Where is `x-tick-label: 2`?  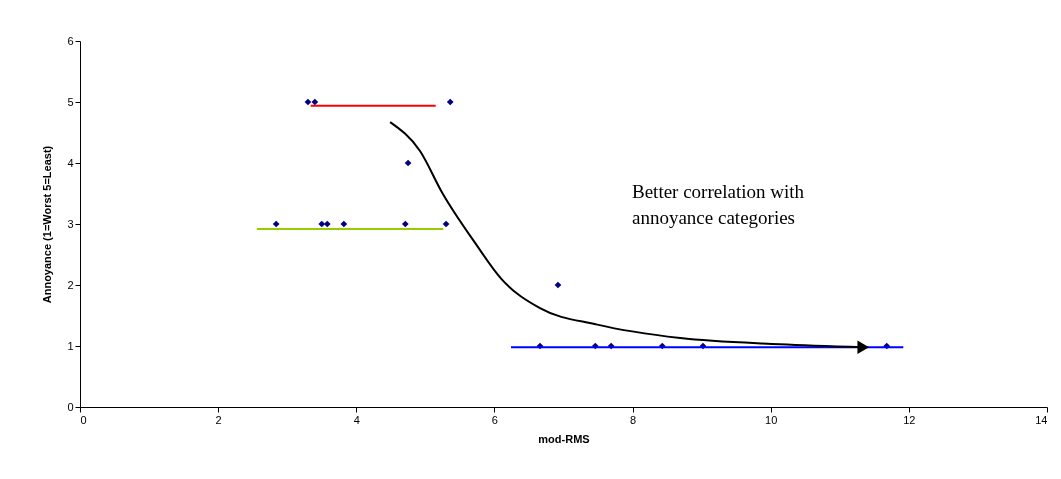
x-tick-label: 2 is located at coordinates (218, 419).